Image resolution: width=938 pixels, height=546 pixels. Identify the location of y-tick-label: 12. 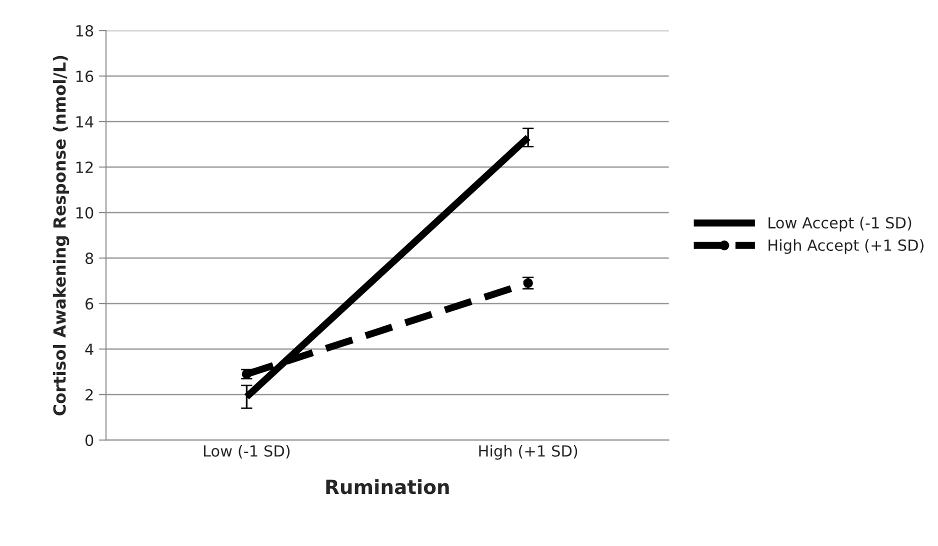
(84, 167).